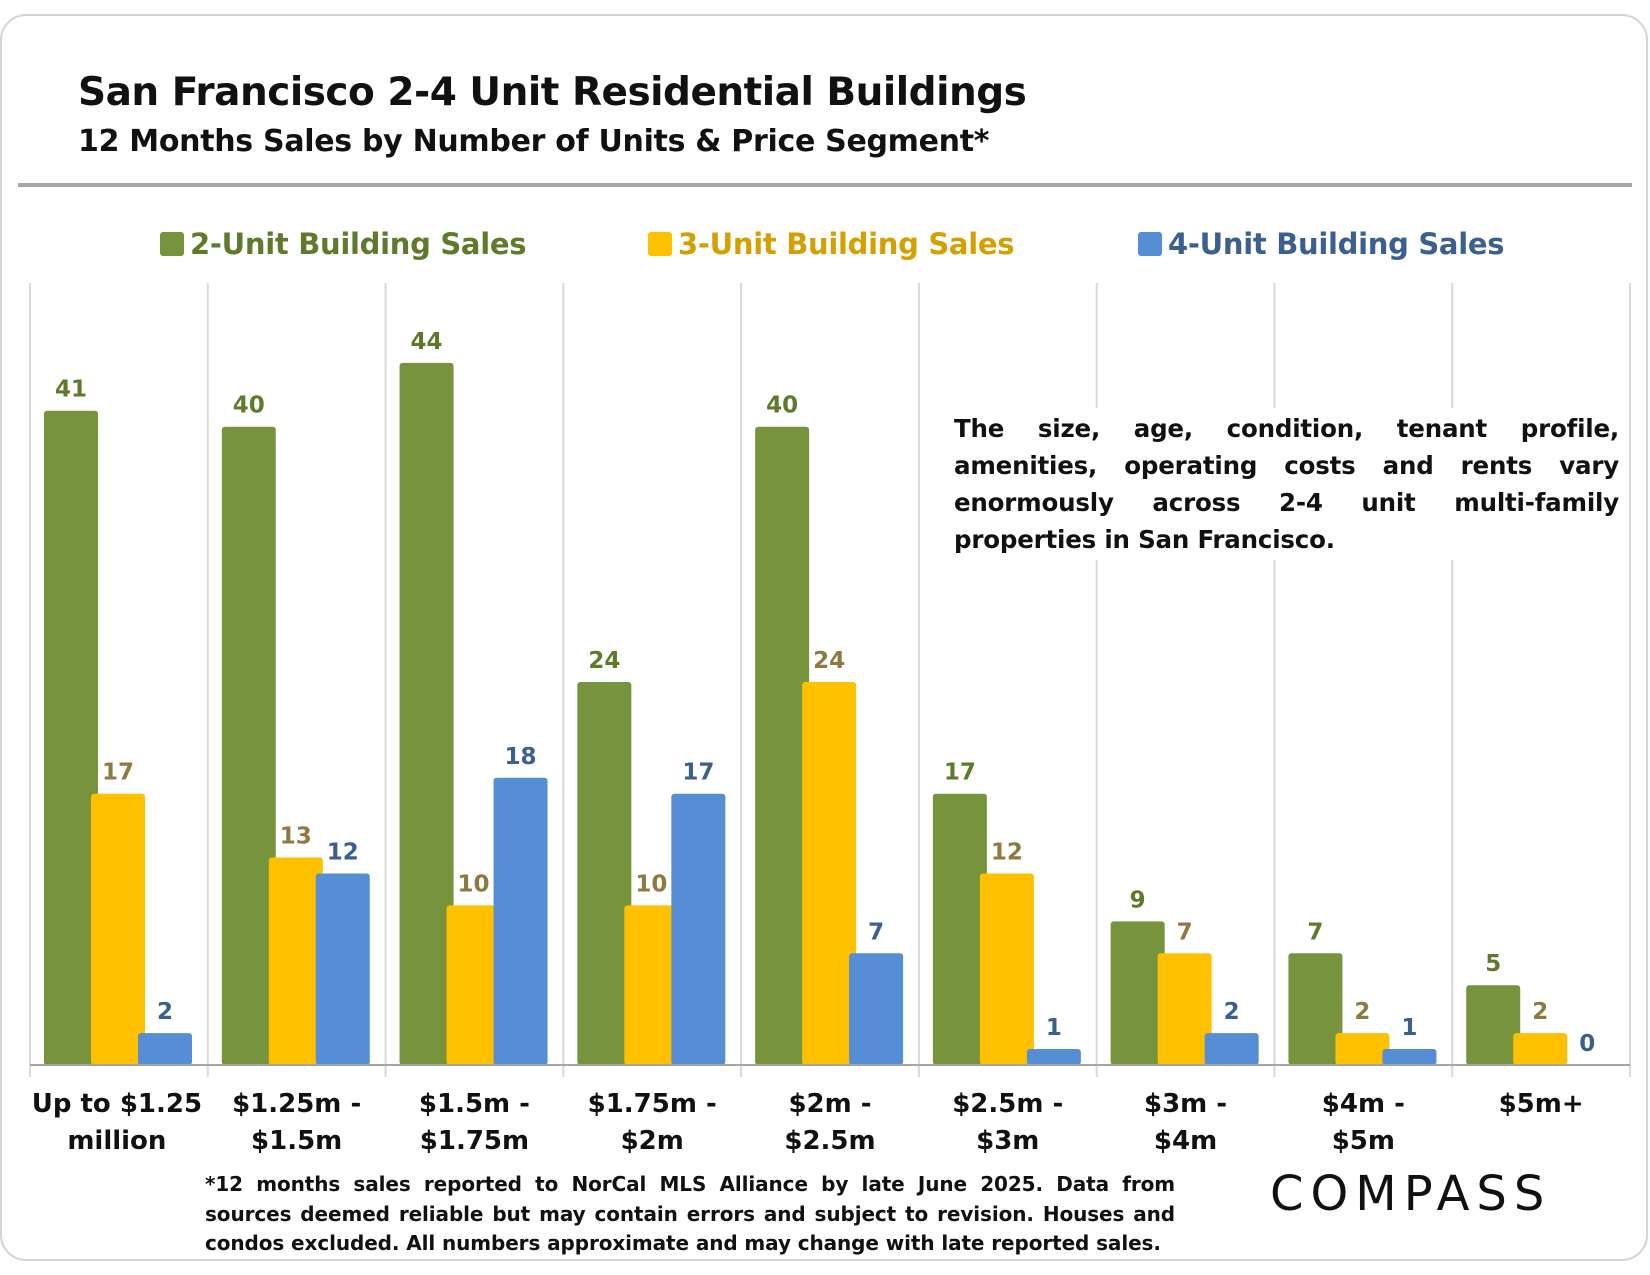  Describe the element at coordinates (296, 1122) in the screenshot. I see `x-tick-label: $1.25m -$1.5m` at that location.